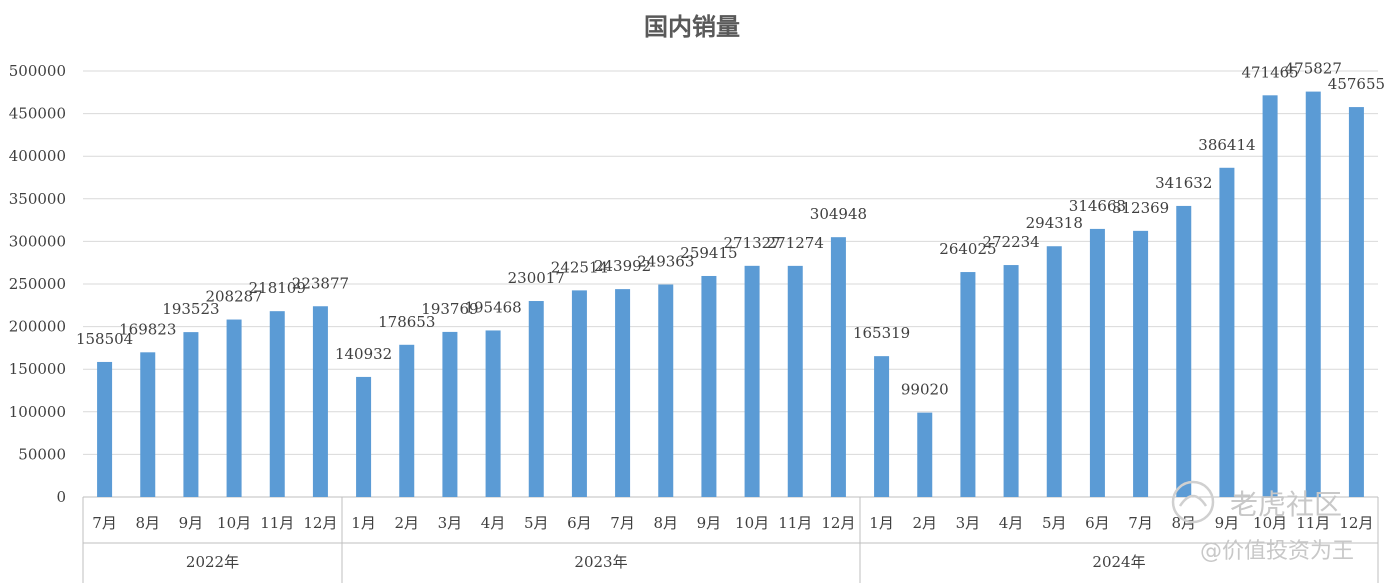 This screenshot has width=1398, height=583. What do you see at coordinates (536, 278) in the screenshot?
I see `data-label: 230017` at bounding box center [536, 278].